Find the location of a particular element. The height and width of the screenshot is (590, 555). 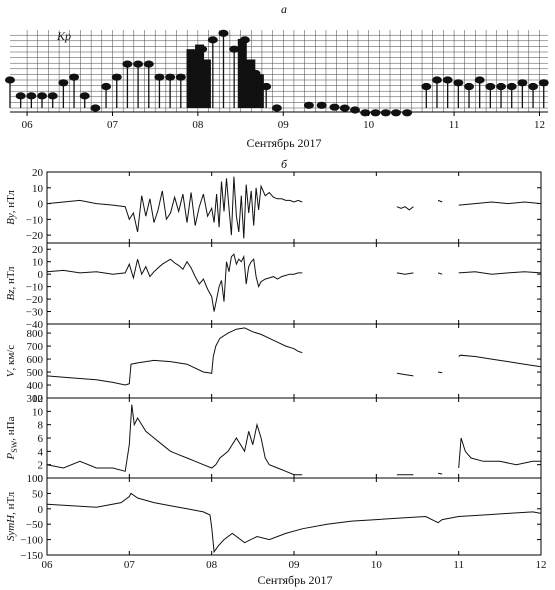

kp-x-tick-label: 12 is located at coordinates (539, 125).